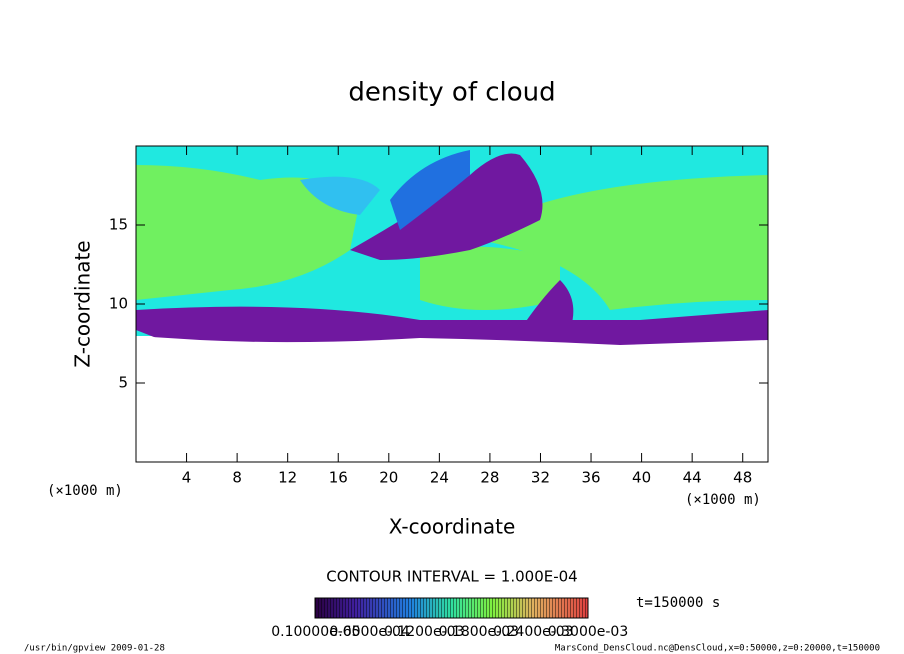 This screenshot has width=904, height=654. What do you see at coordinates (590, 478) in the screenshot?
I see `x-tick-label: 36` at bounding box center [590, 478].